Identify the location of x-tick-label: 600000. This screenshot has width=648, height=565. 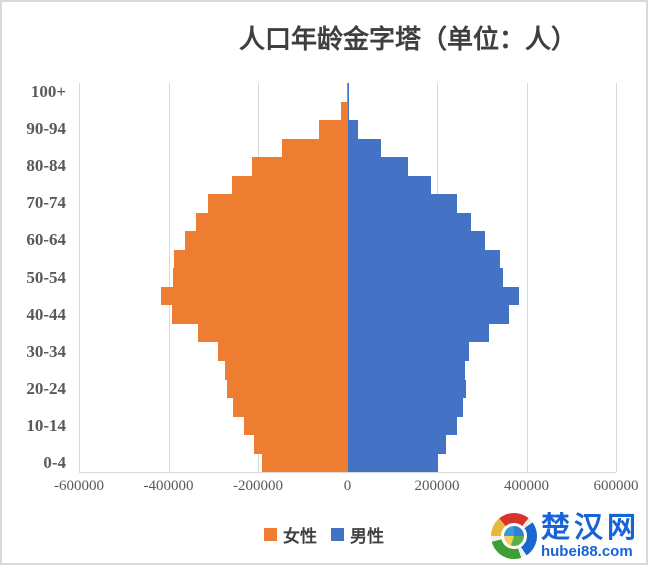
(616, 486).